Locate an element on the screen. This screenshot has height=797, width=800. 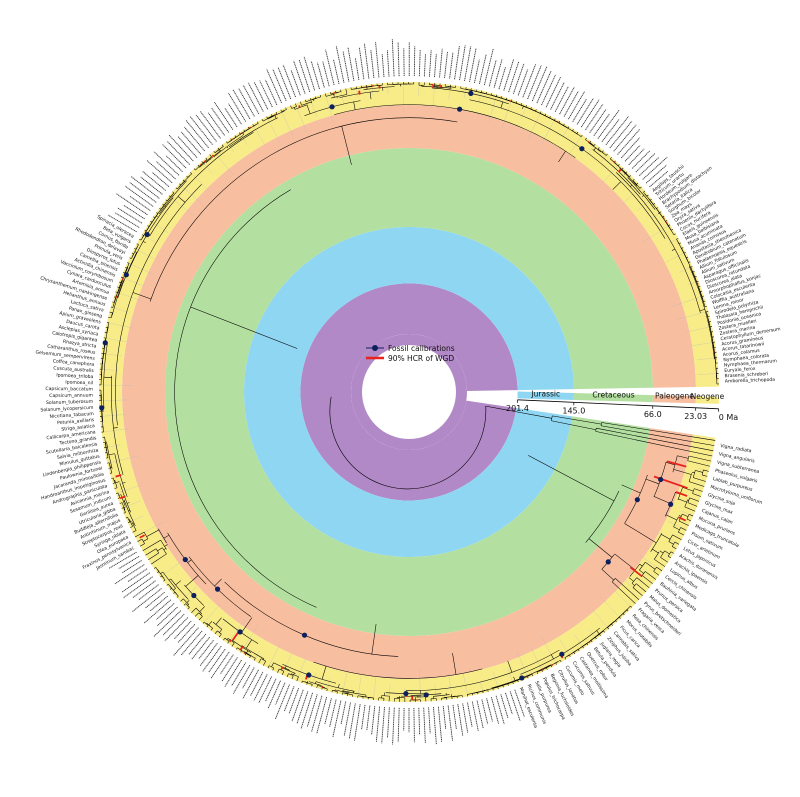
tip-label: Coffea_canephora is located at coordinates (74, 363).